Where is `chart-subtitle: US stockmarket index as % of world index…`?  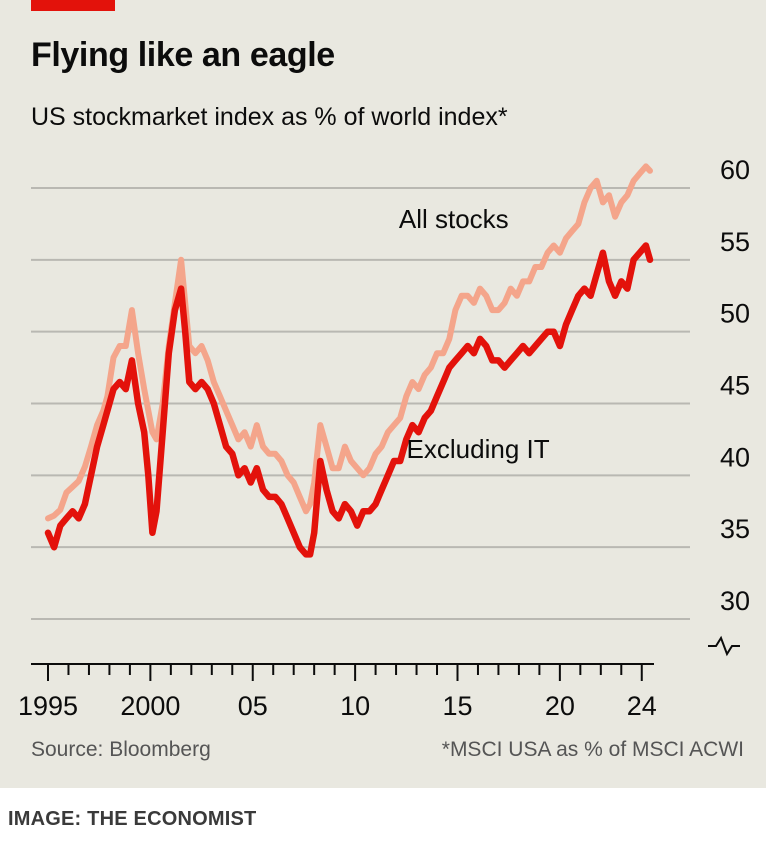 chart-subtitle: US stockmarket index as % of world index… is located at coordinates (269, 117).